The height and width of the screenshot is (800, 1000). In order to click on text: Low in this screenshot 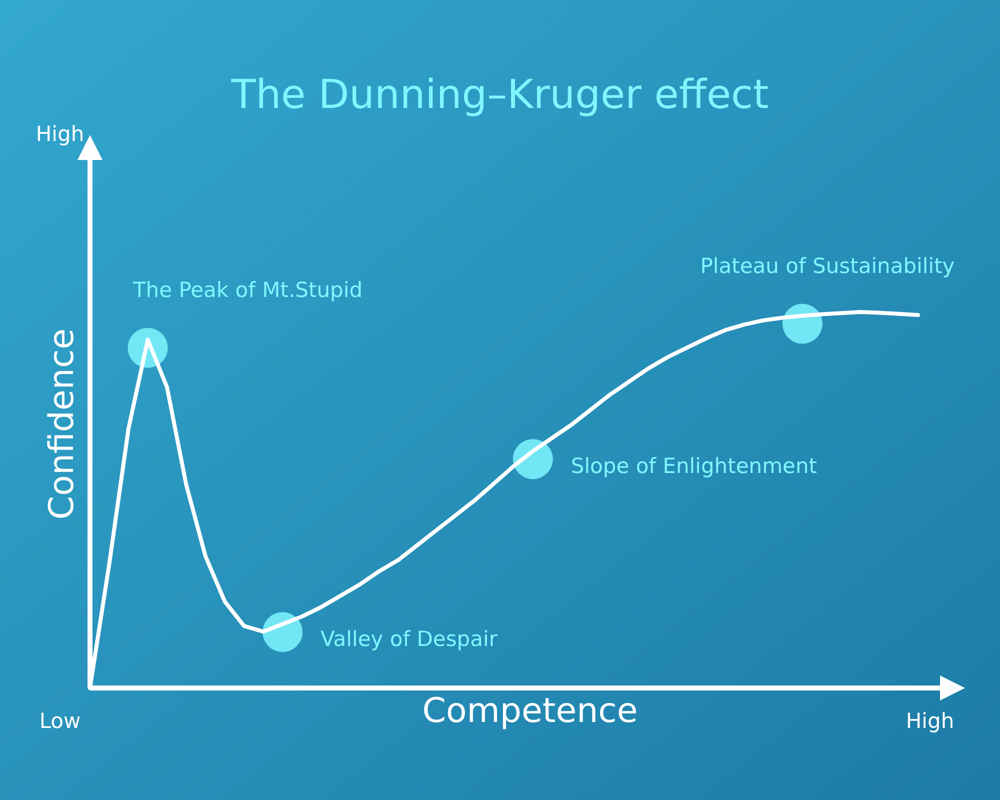, I will do `click(60, 721)`.